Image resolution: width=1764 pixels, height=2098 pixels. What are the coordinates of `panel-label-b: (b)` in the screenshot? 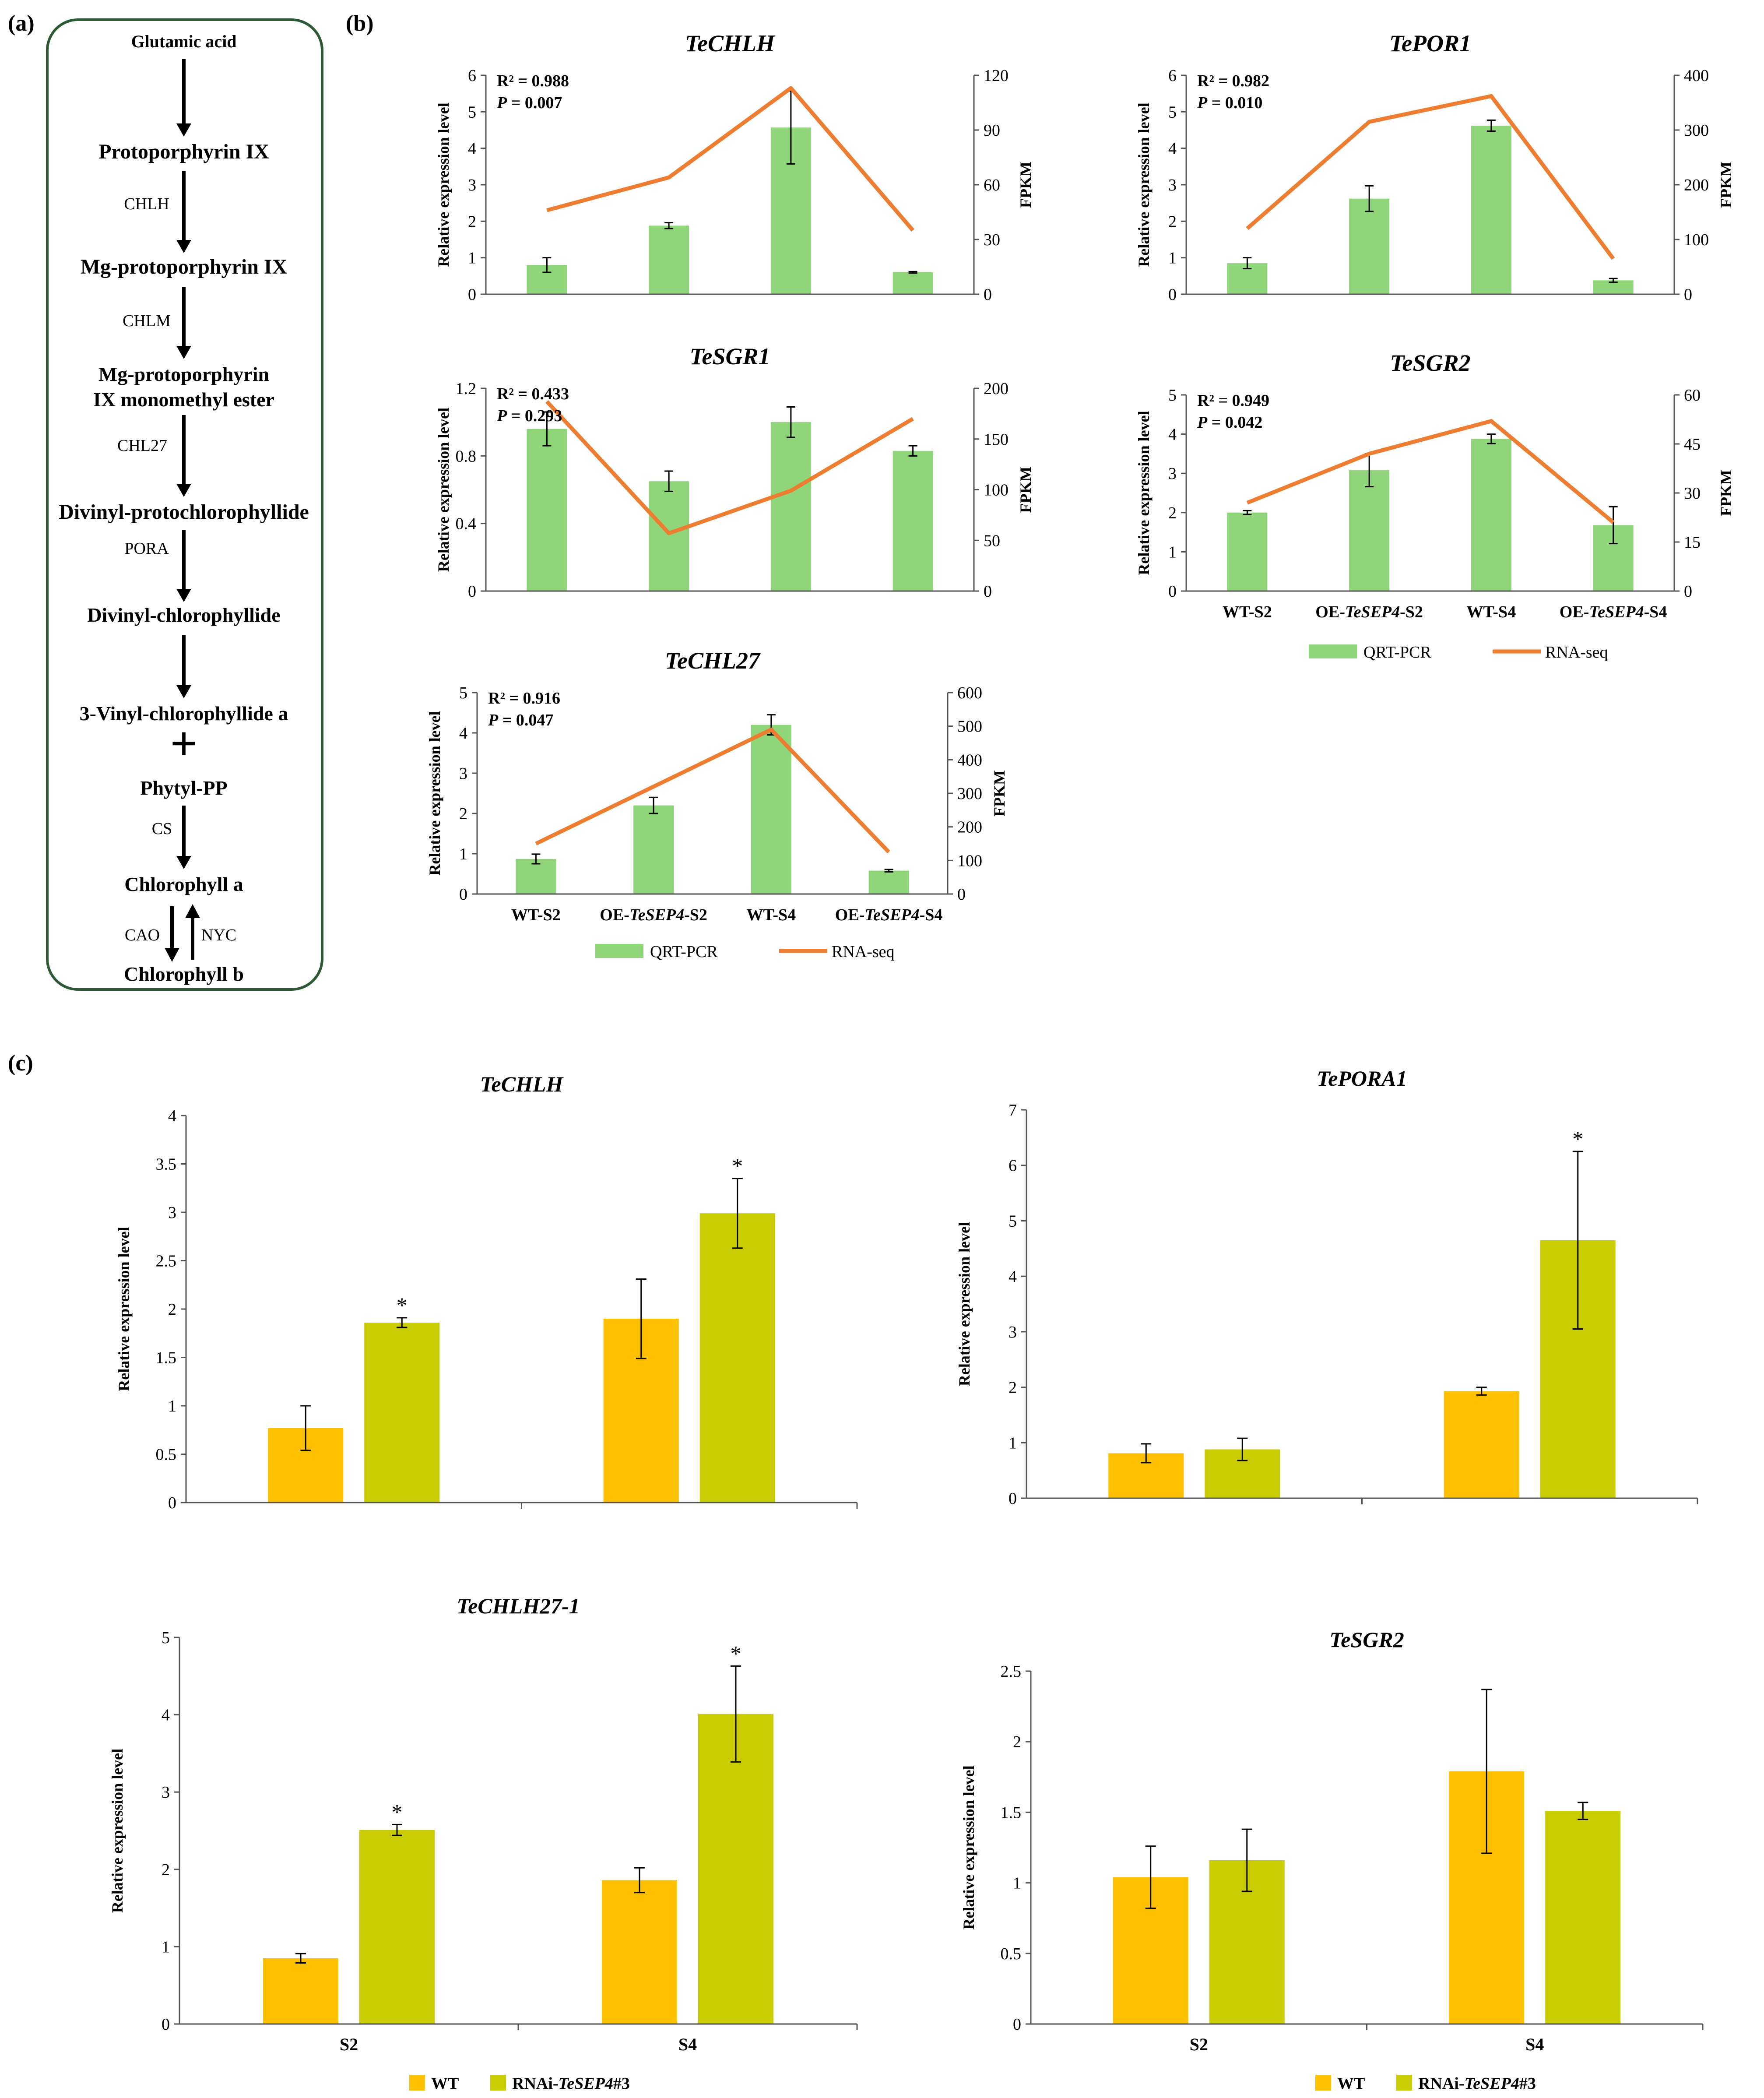 It's located at (360, 24).